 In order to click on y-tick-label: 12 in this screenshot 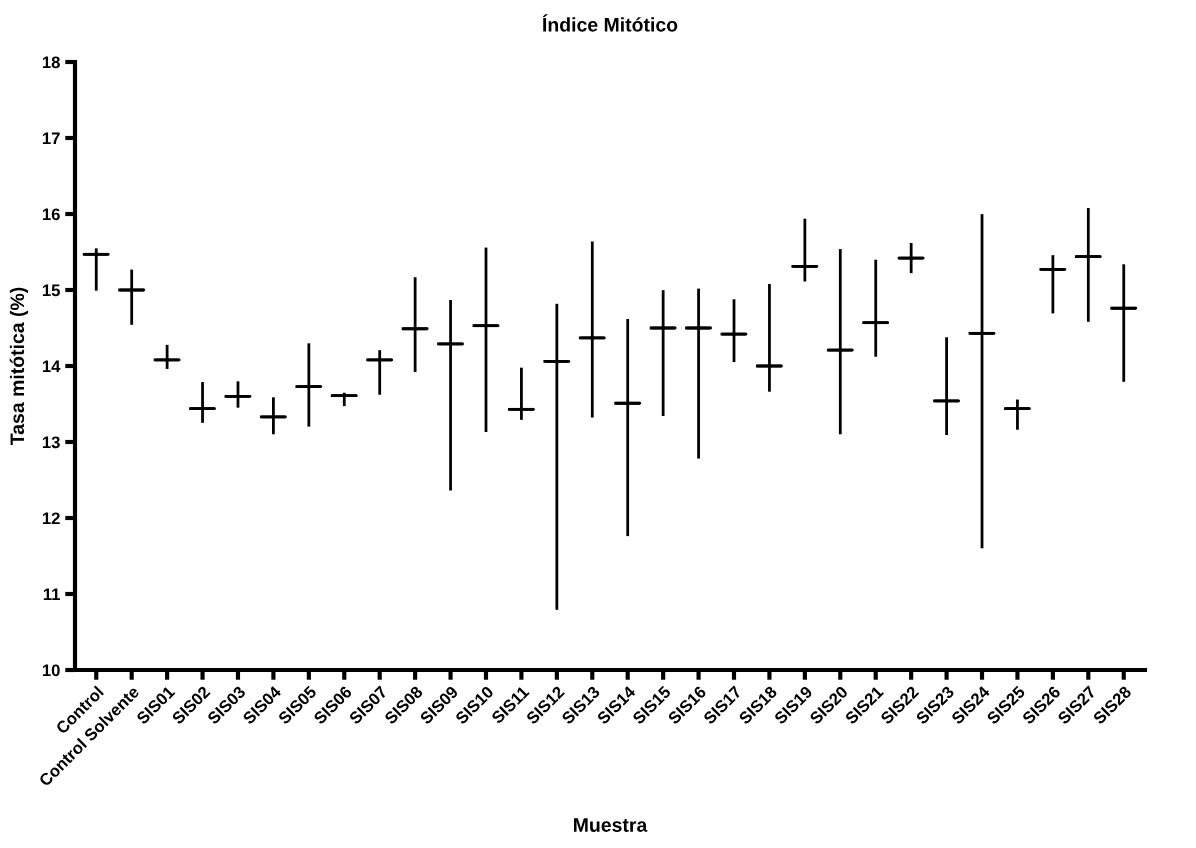, I will do `click(51, 518)`.